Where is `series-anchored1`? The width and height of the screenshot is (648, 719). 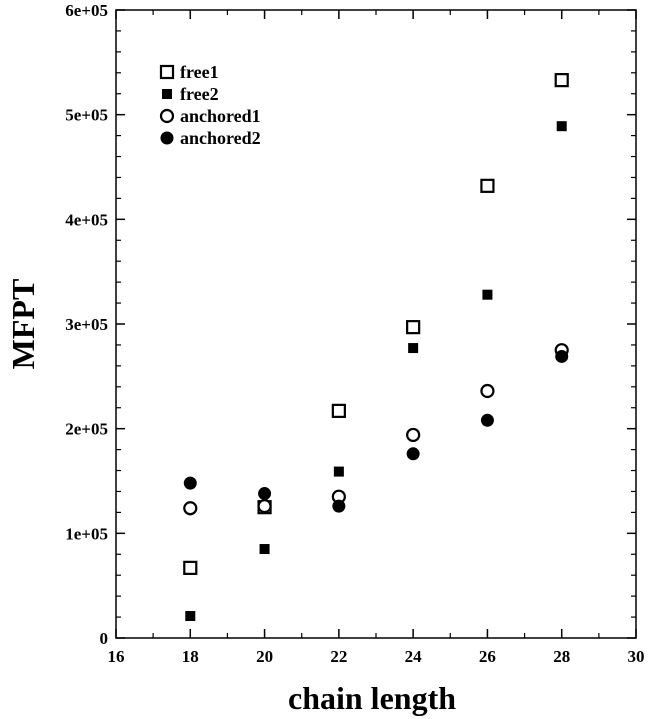
series-anchored1 is located at coordinates (376, 429).